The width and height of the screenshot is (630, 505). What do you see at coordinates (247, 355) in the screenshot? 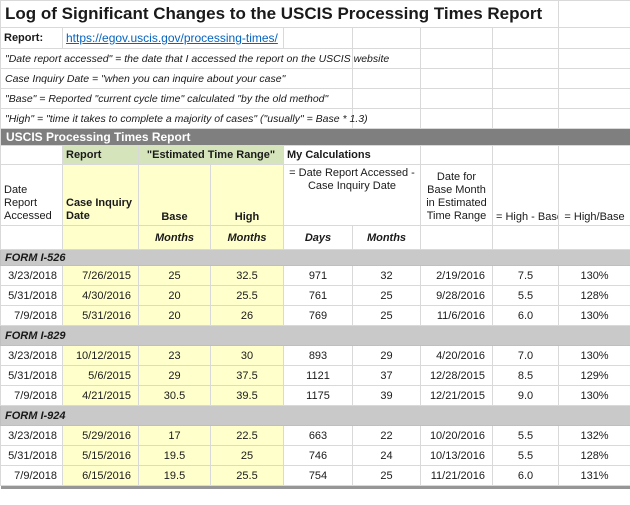
I see `cell-high: 30` at bounding box center [247, 355].